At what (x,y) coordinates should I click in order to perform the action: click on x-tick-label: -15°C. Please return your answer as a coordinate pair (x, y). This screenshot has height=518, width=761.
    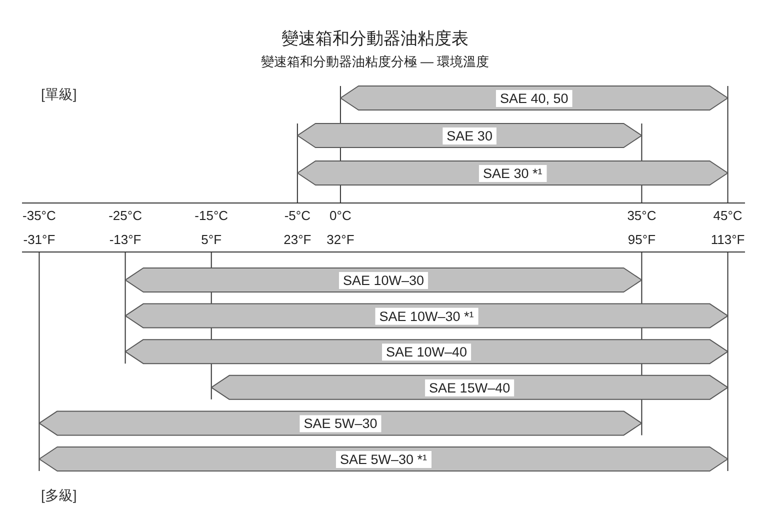
    Looking at the image, I should click on (211, 215).